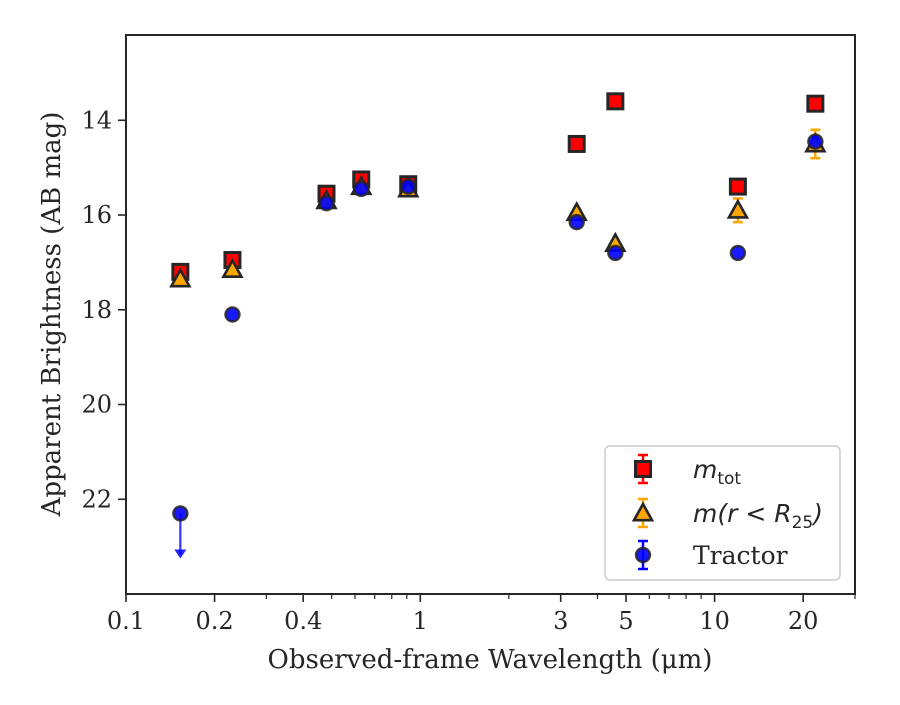  What do you see at coordinates (740, 555) in the screenshot?
I see `legend-entry-tractor: Tractor` at bounding box center [740, 555].